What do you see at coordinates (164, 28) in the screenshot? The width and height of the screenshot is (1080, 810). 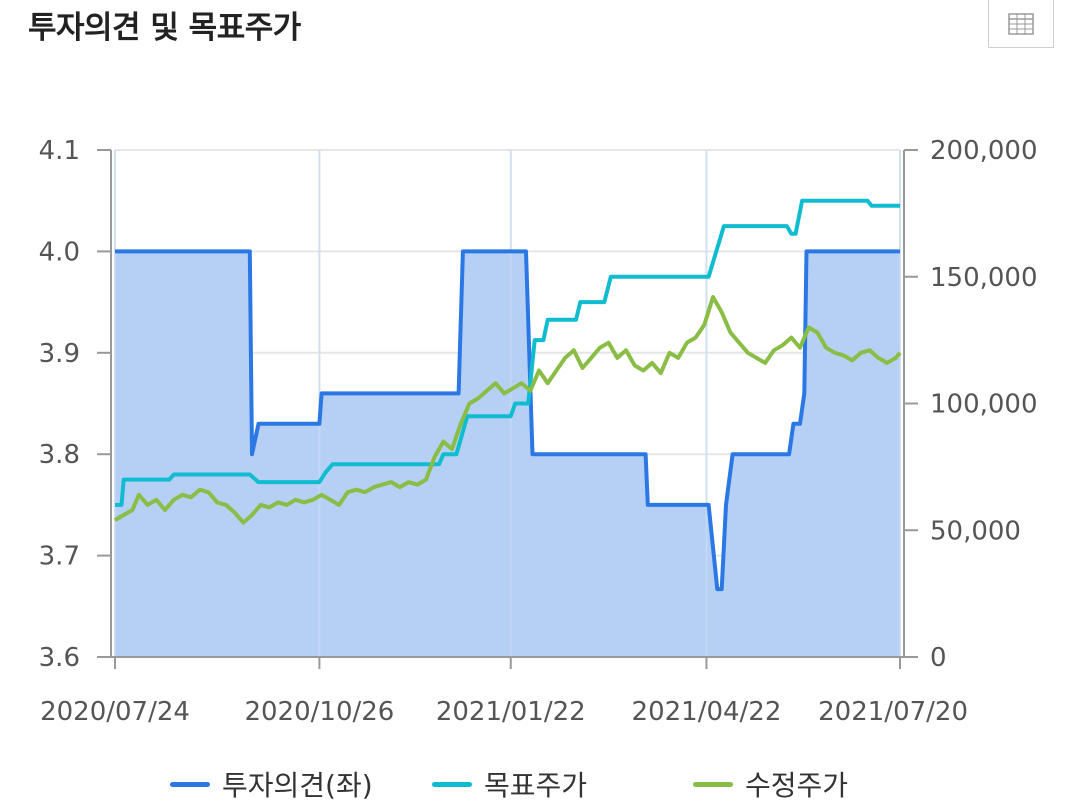 I see `chart-title: 투자의견 및 목표주가` at bounding box center [164, 28].